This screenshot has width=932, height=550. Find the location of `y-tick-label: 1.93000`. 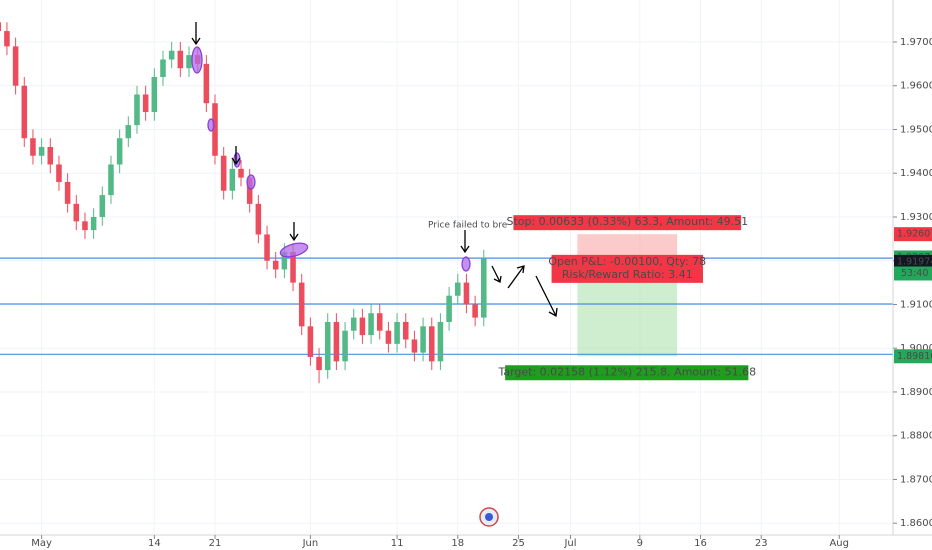

y-tick-label: 1.93000 is located at coordinates (916, 217).